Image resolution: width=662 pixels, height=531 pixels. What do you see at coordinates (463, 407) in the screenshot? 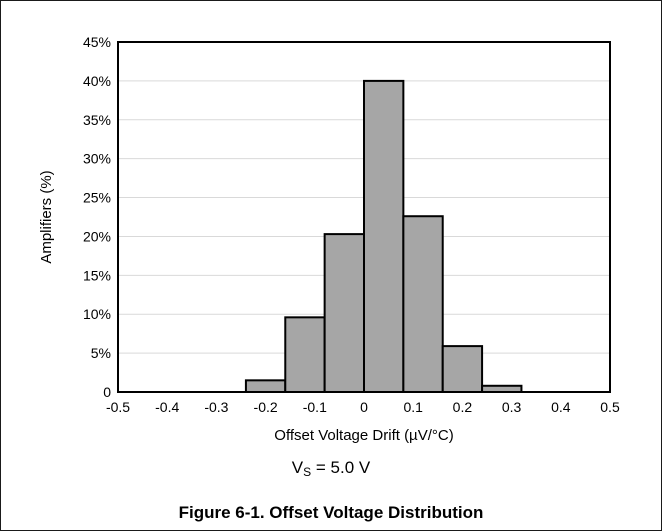
I see `x-tick-label: 0.2` at bounding box center [463, 407].